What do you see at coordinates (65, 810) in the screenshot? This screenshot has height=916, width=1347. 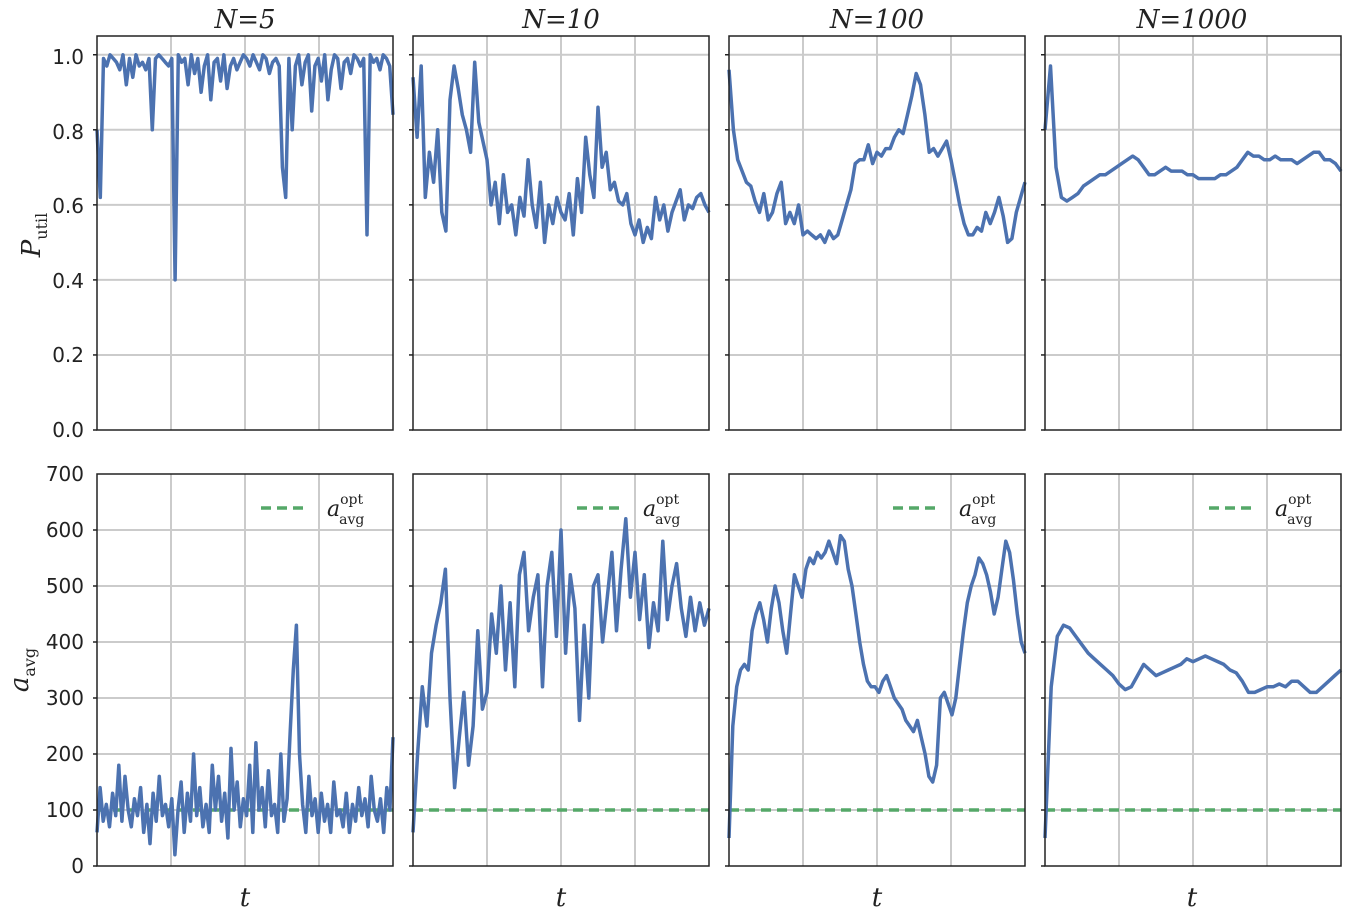 I see `y-tick-label: 100` at bounding box center [65, 810].